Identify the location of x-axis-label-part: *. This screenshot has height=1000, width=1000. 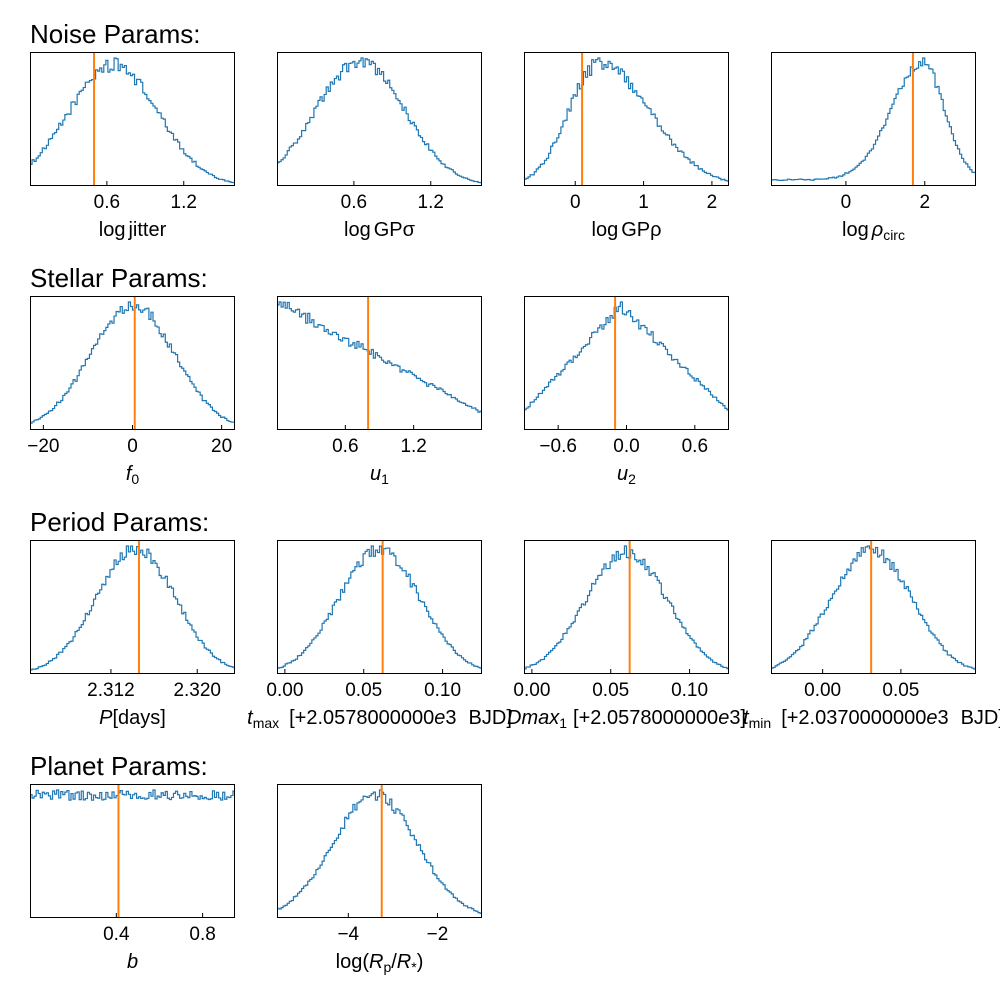
(414, 967).